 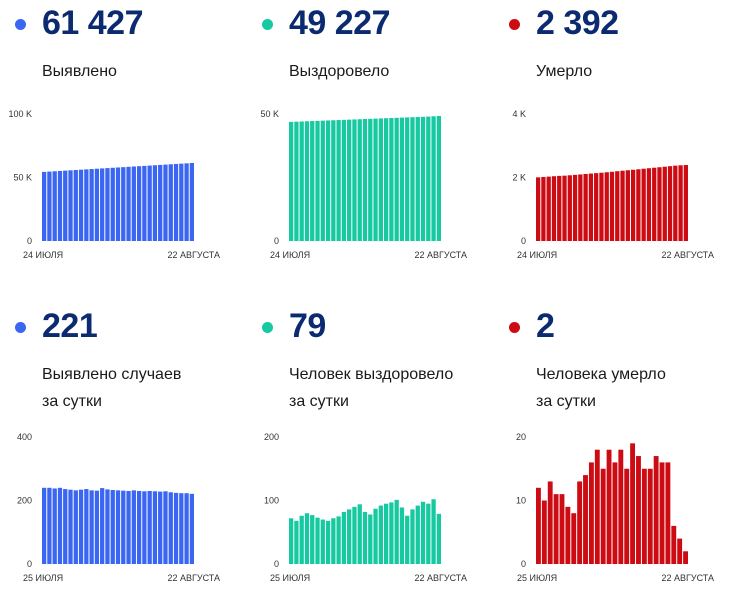 I want to click on y-tick-label: 0, so click(x=29, y=564).